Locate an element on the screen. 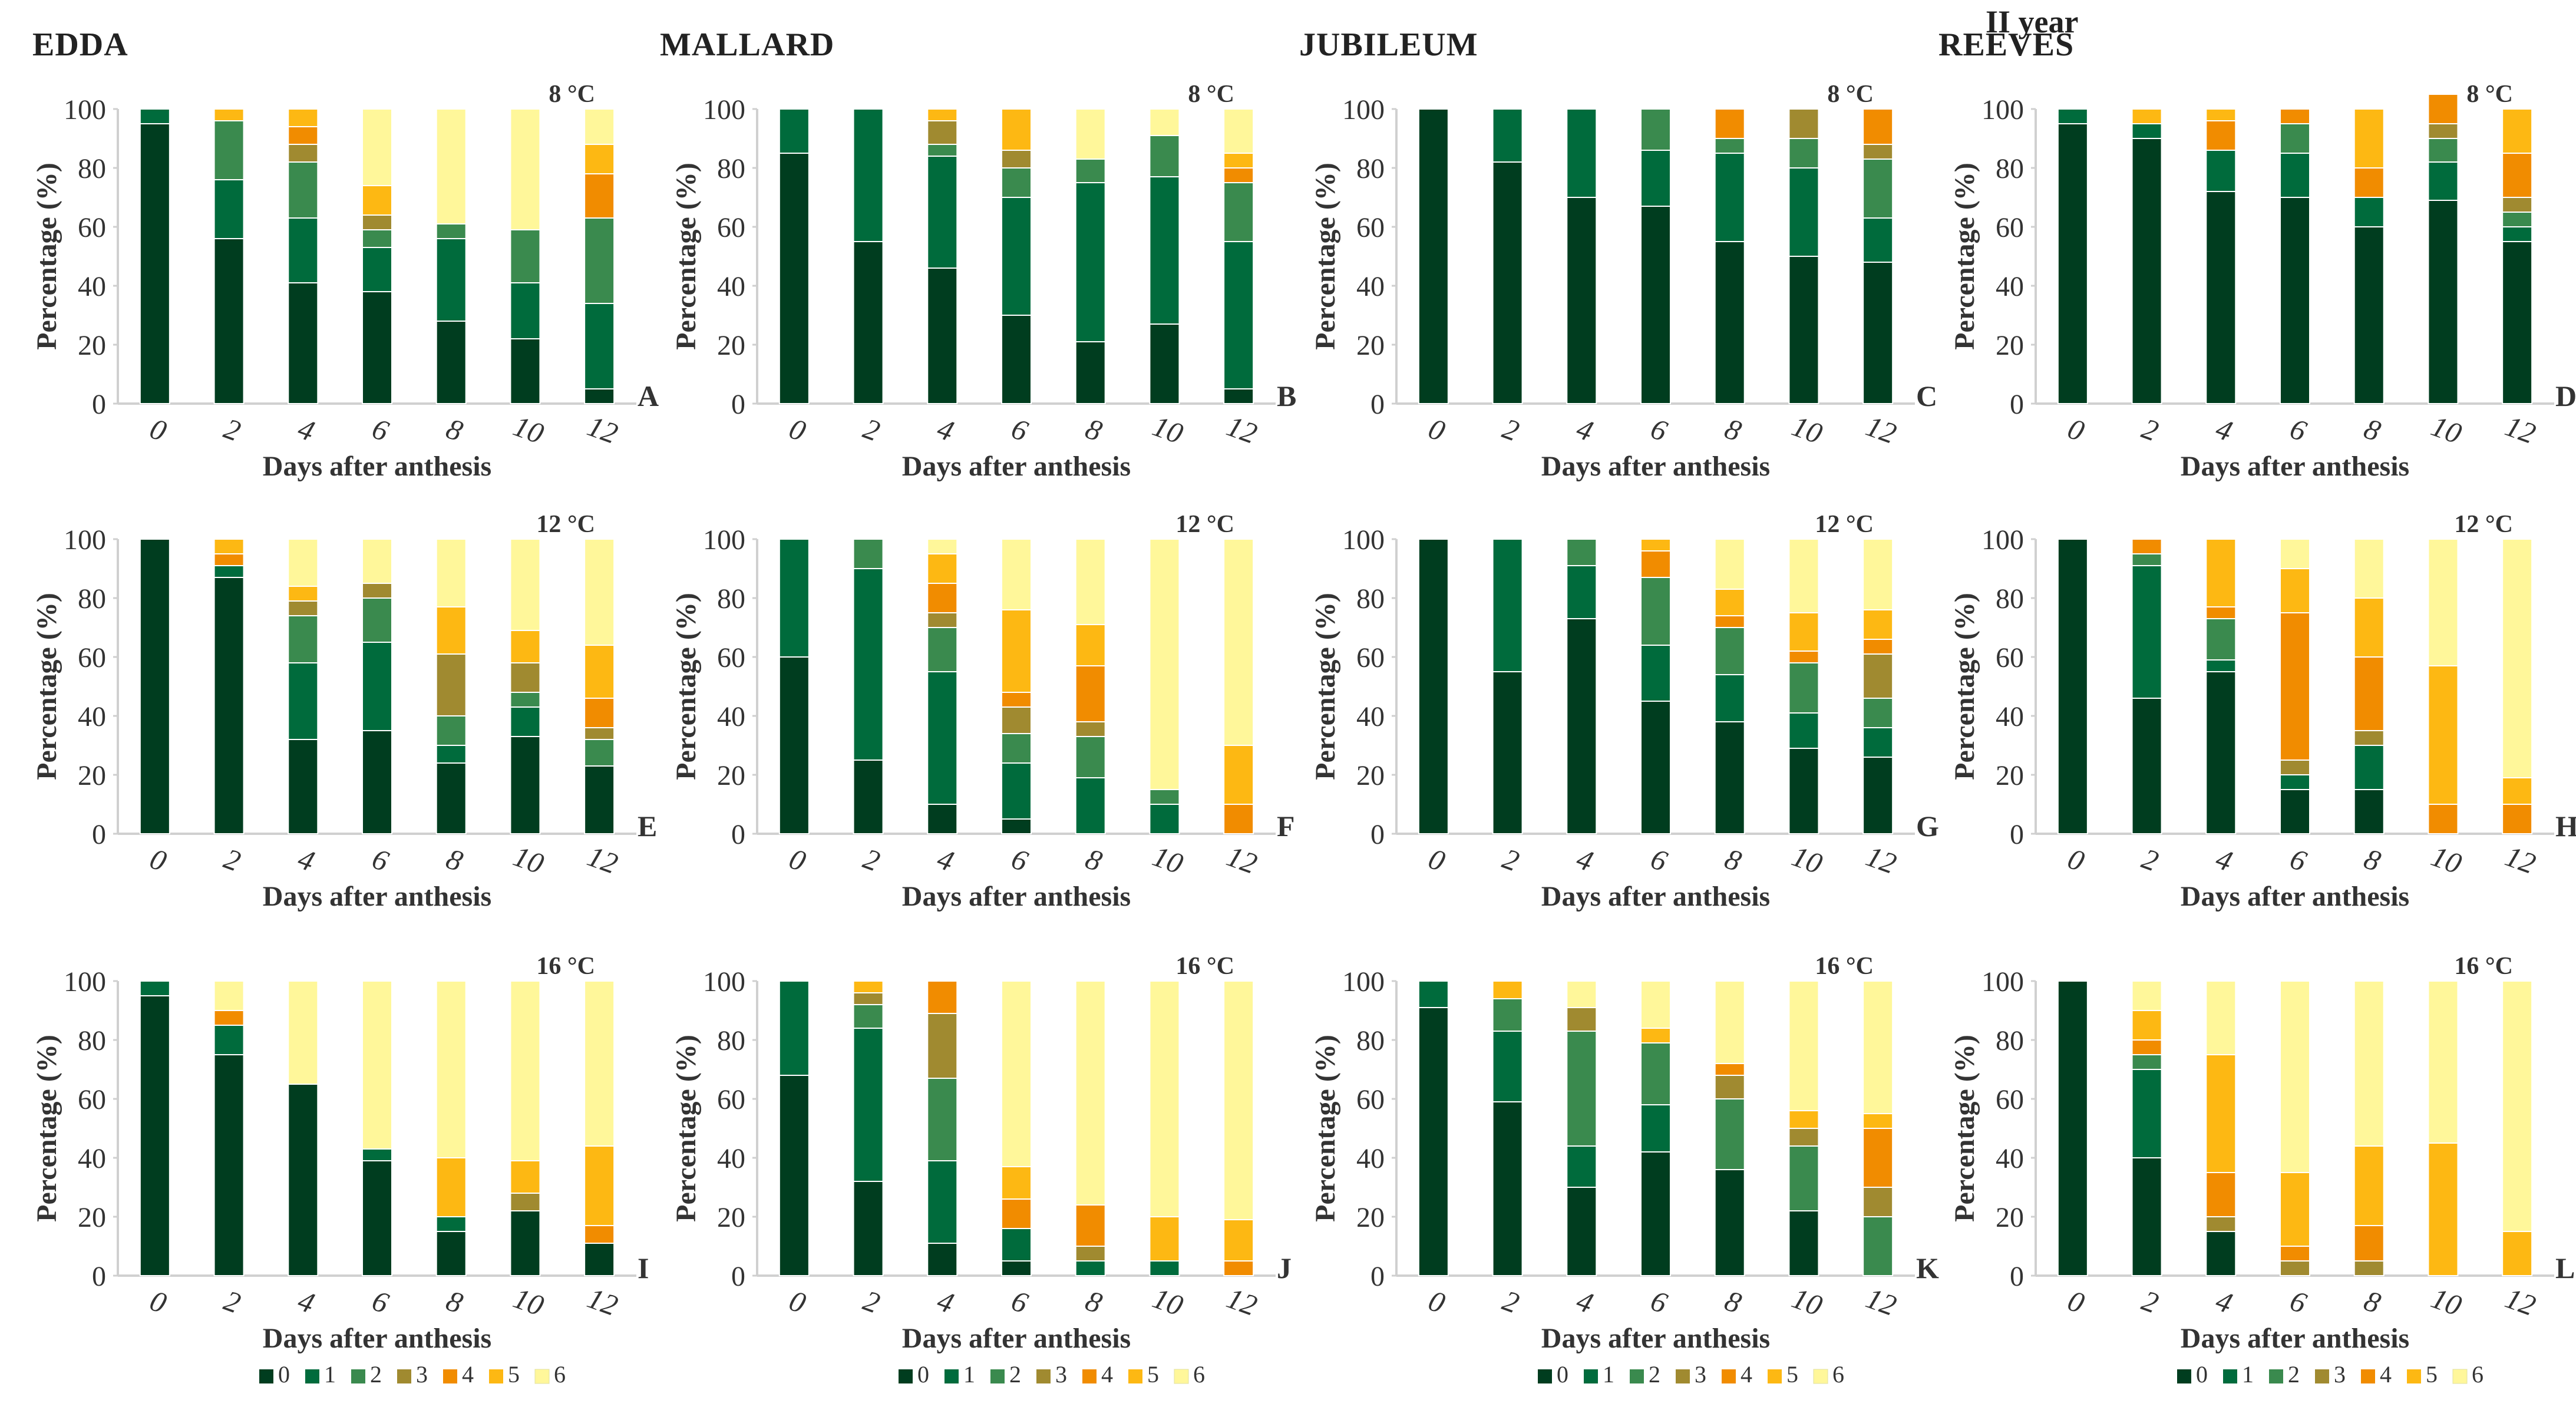 The height and width of the screenshot is (1410, 2576). bar-segment-e-day6-score1 is located at coordinates (377, 686).